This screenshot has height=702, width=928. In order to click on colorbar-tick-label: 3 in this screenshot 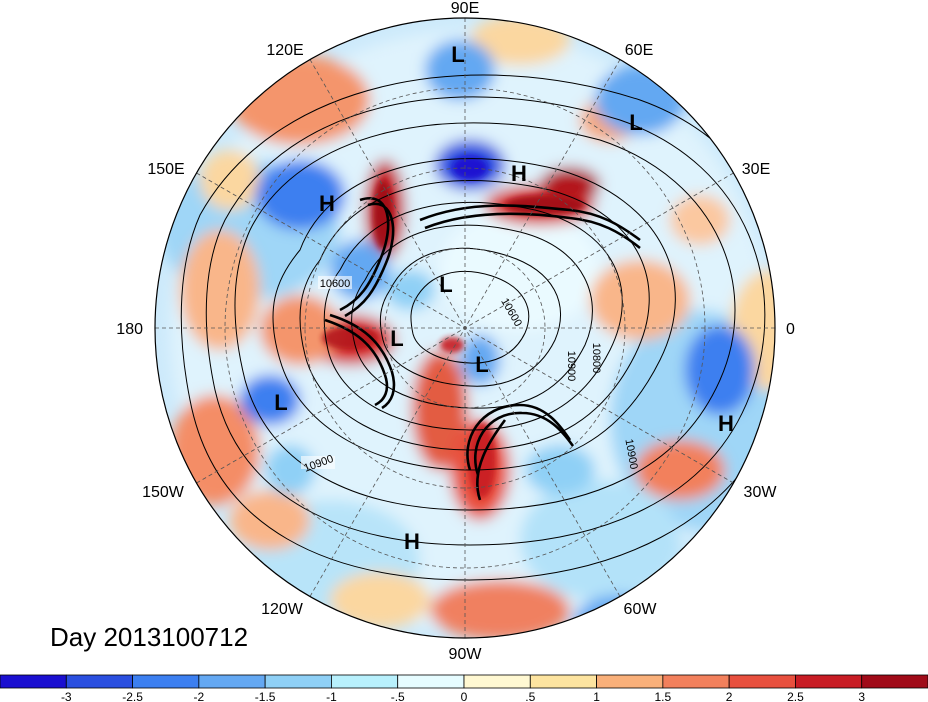, I will do `click(861, 696)`.